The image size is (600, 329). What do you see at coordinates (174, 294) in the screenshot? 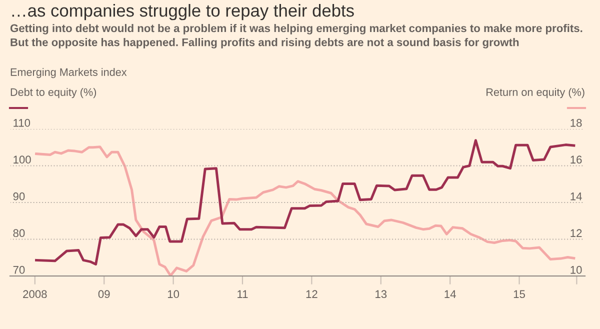
I see `x-tick-label: 10` at bounding box center [174, 294].